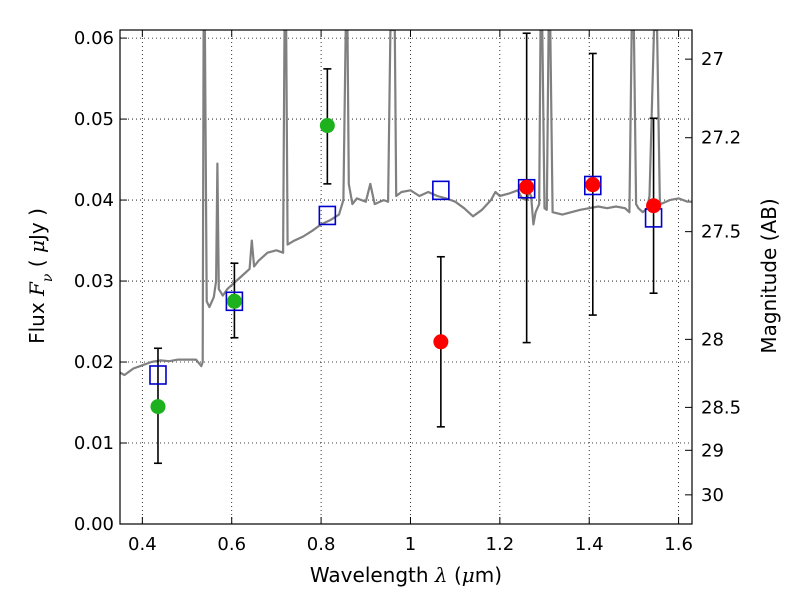 The height and width of the screenshot is (600, 800). What do you see at coordinates (441, 575) in the screenshot?
I see `x-axis-label-part: λ` at bounding box center [441, 575].